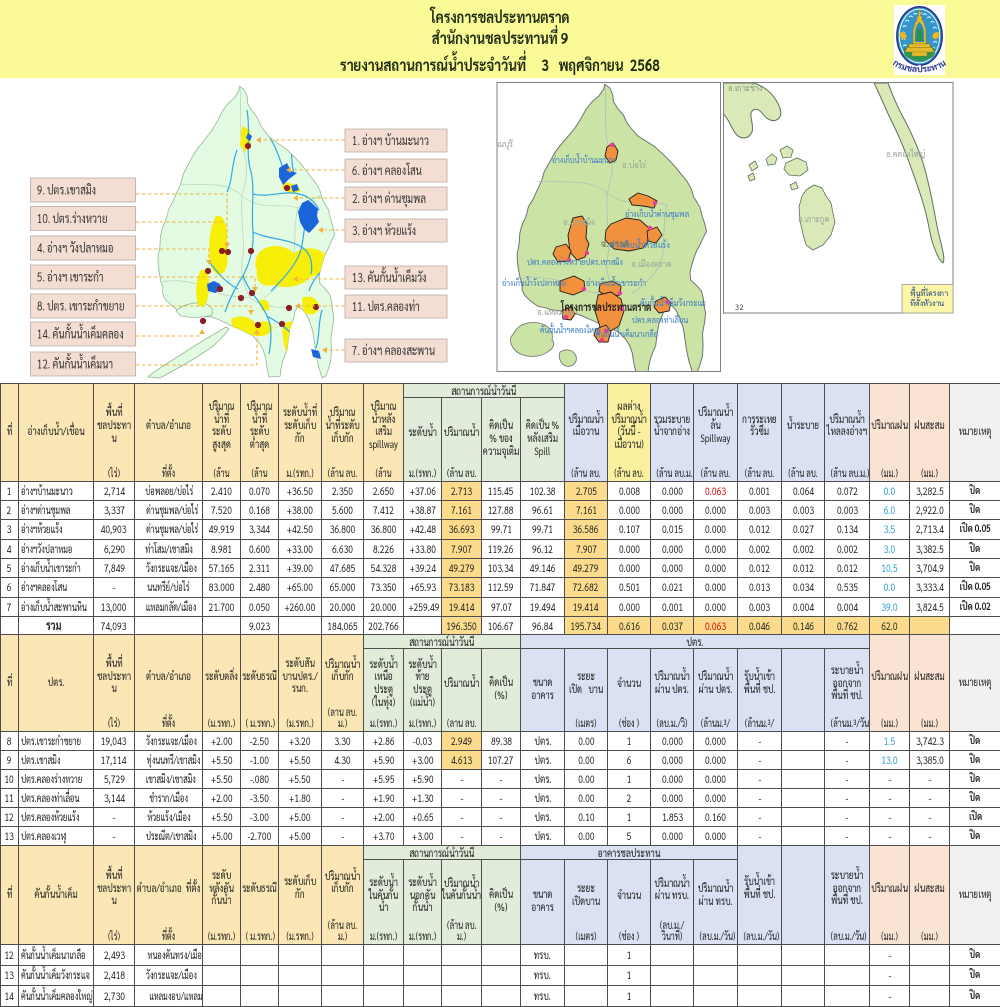 The height and width of the screenshot is (1007, 1000). What do you see at coordinates (394, 350) in the screenshot?
I see `svg-text: 7. อ่างฯ คลองสะพาน` at bounding box center [394, 350].